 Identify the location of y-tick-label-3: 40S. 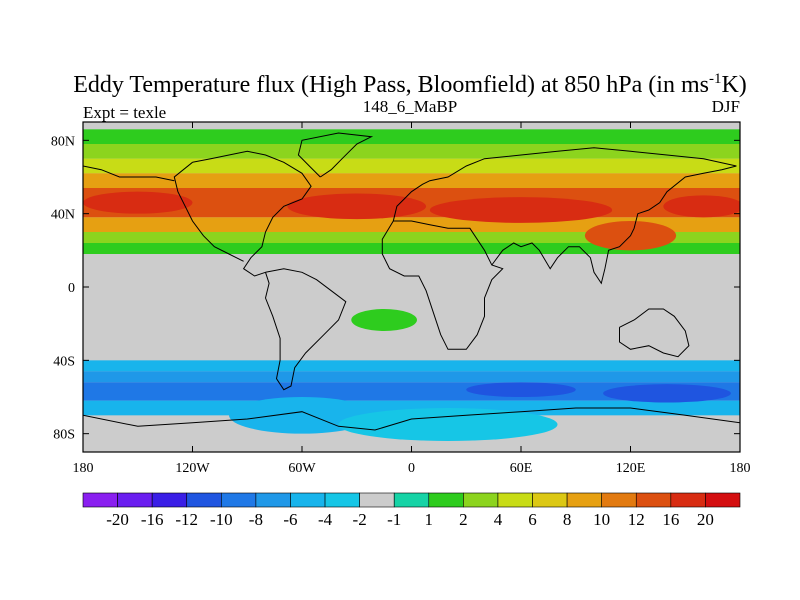
(64, 361).